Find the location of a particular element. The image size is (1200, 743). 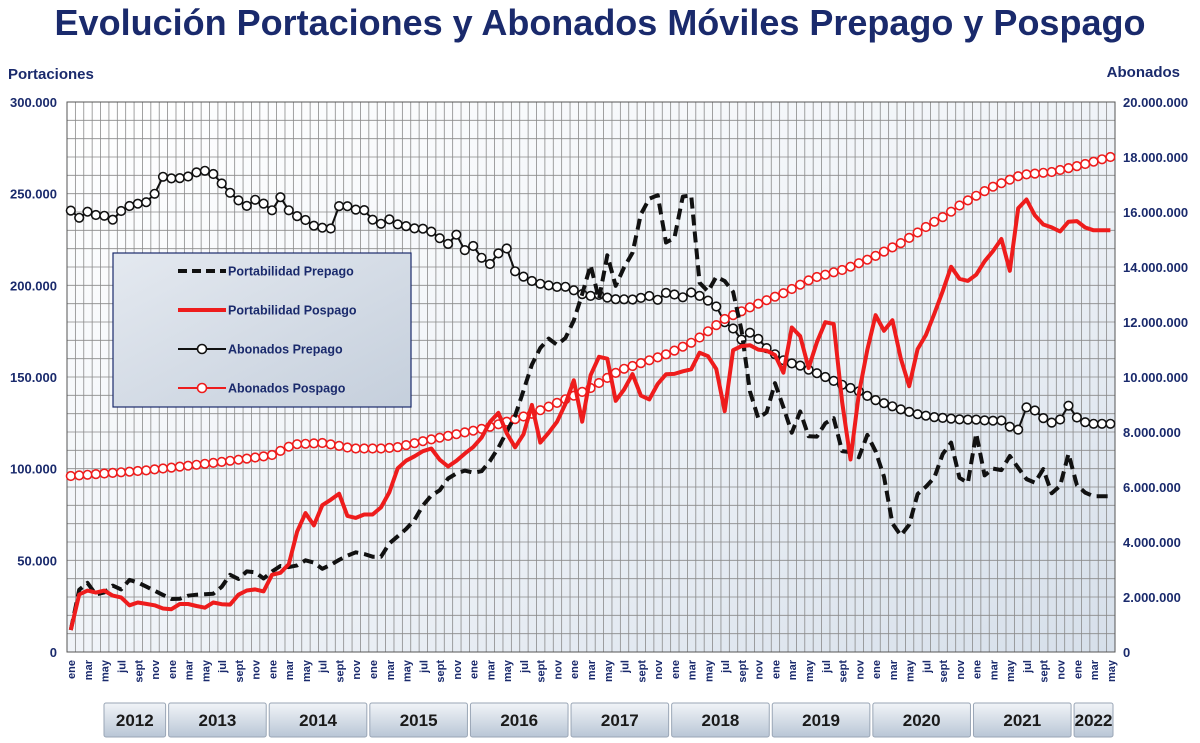

left-tick-label: 100.000 is located at coordinates (33, 469).